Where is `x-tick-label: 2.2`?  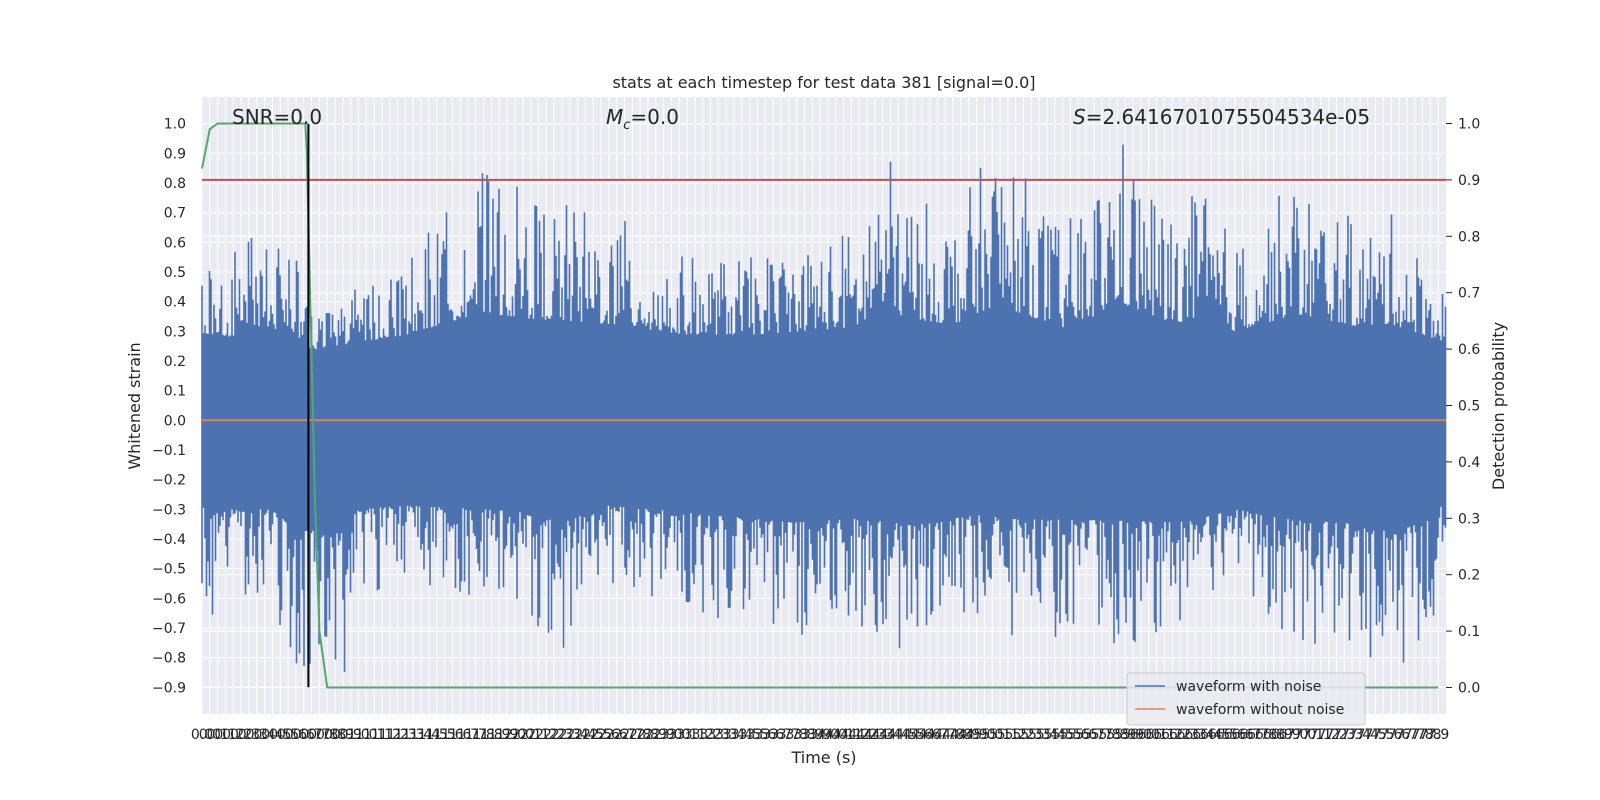 x-tick-label: 2.2 is located at coordinates (554, 735).